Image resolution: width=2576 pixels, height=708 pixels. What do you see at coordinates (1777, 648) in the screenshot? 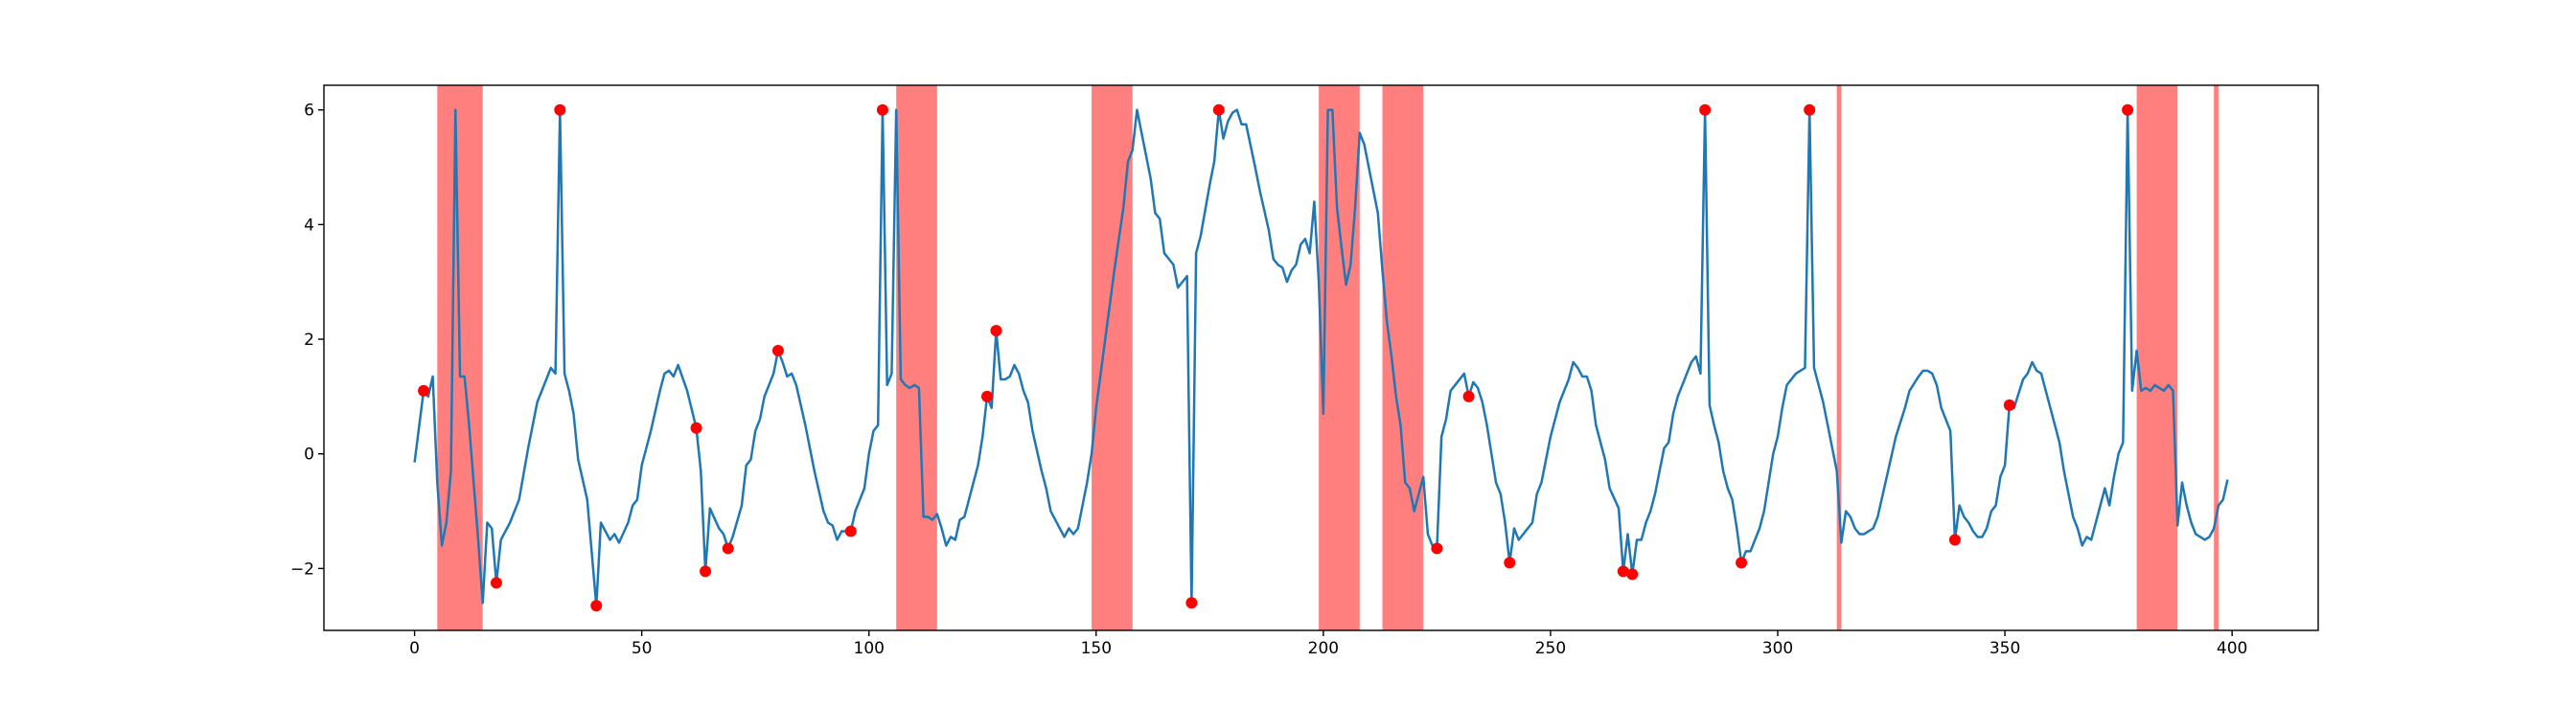
I see `x-tick-label: 300` at bounding box center [1777, 648].